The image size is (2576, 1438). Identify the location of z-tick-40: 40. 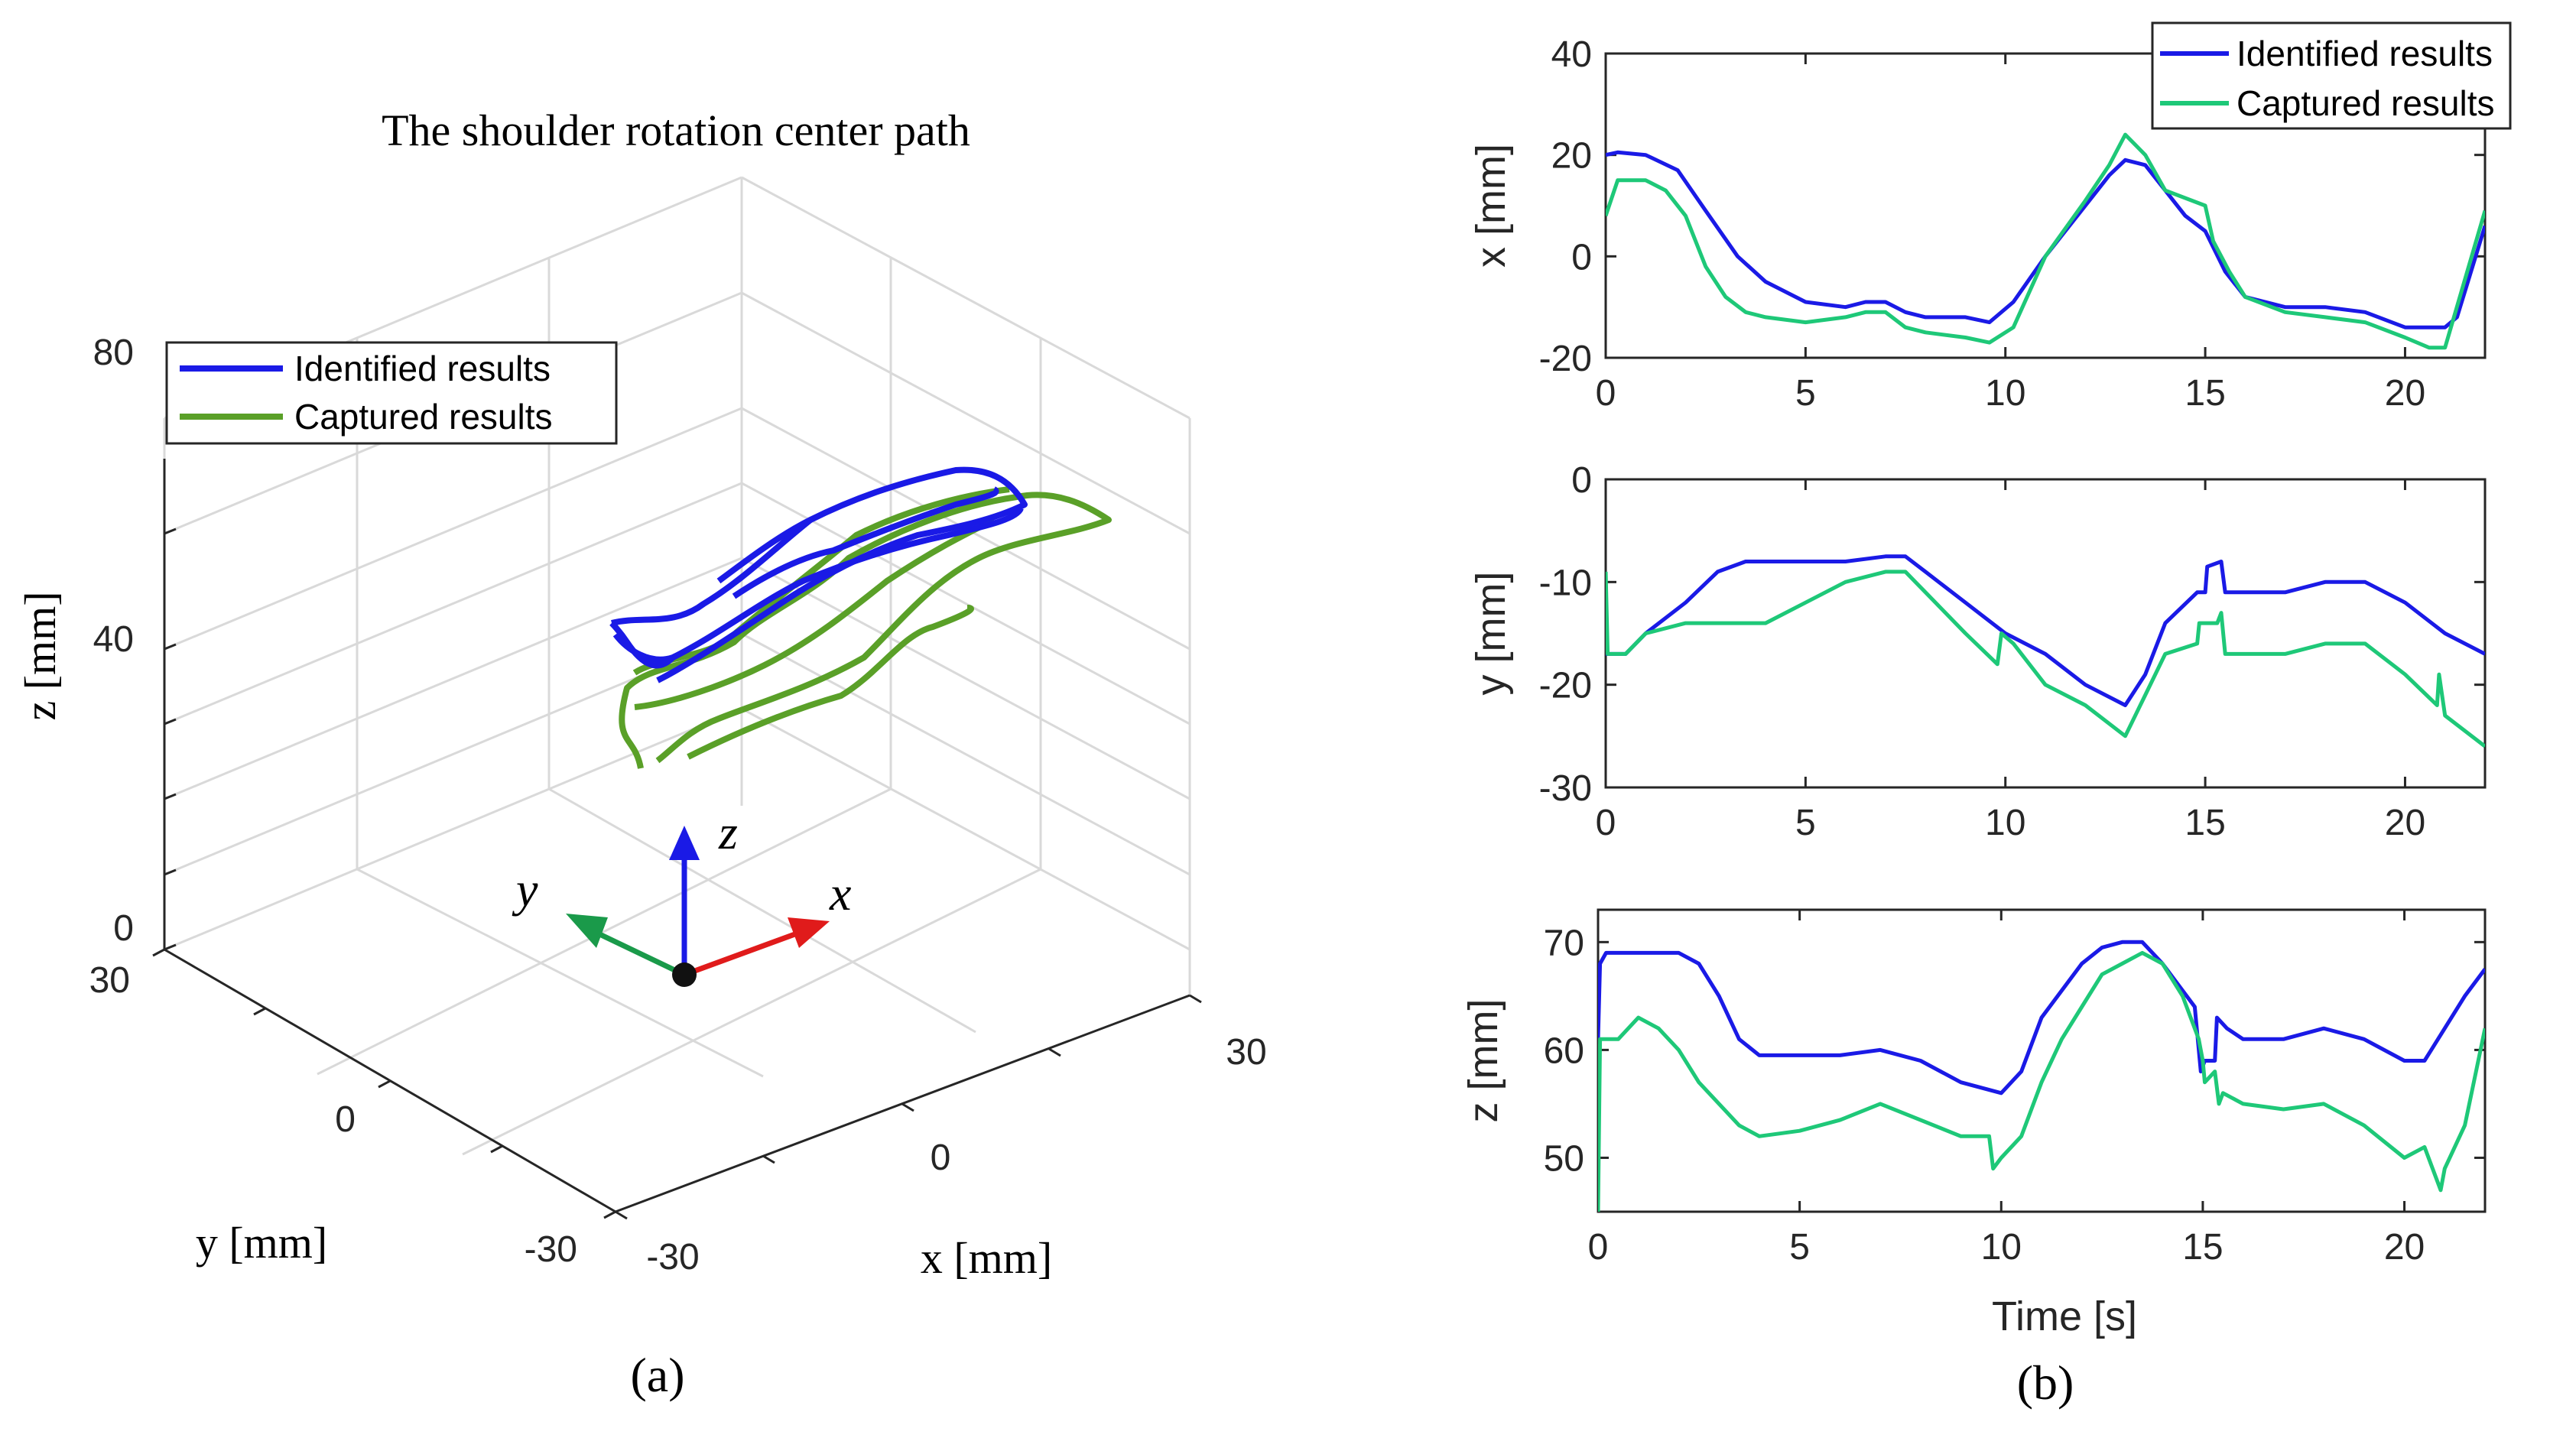
(114, 639).